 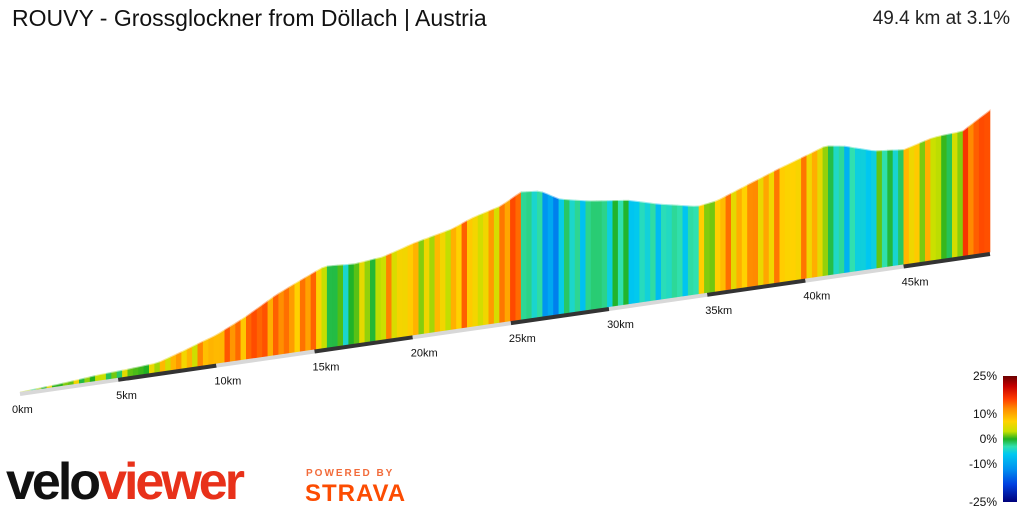 I want to click on x-tick-label: 0km, so click(x=22, y=410).